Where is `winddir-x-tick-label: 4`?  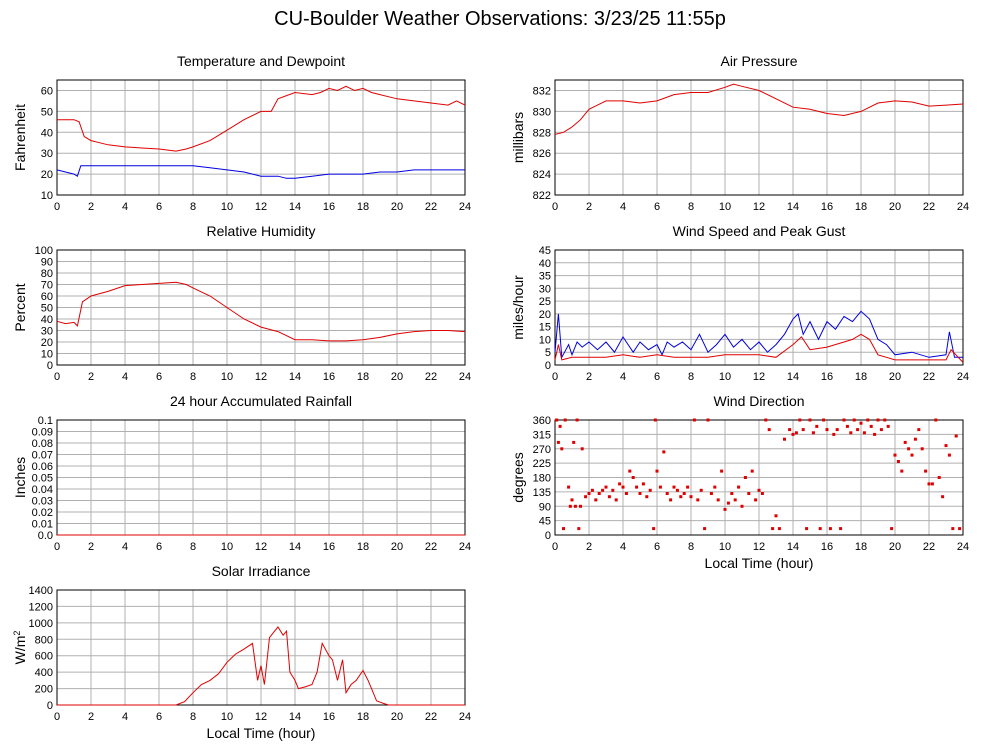
winddir-x-tick-label: 4 is located at coordinates (623, 547).